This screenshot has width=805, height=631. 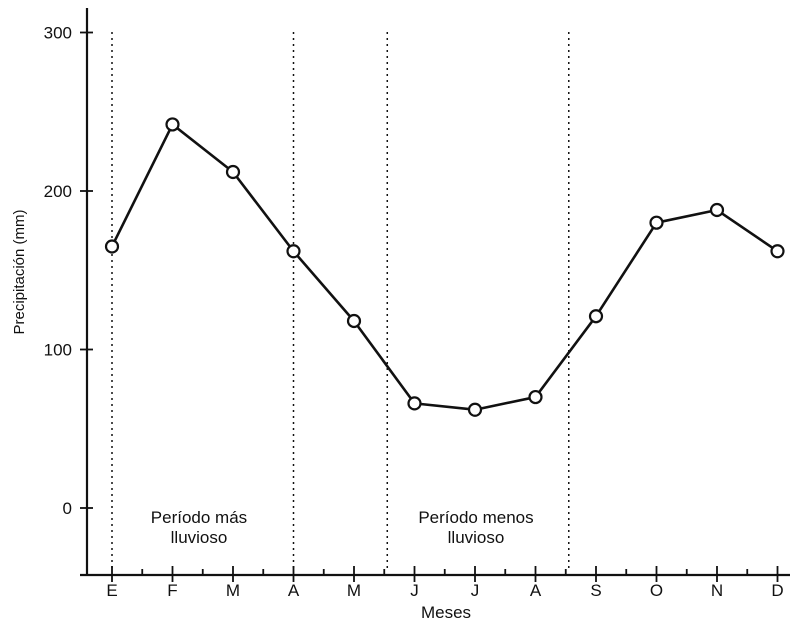 What do you see at coordinates (777, 590) in the screenshot?
I see `x-tick-label: D` at bounding box center [777, 590].